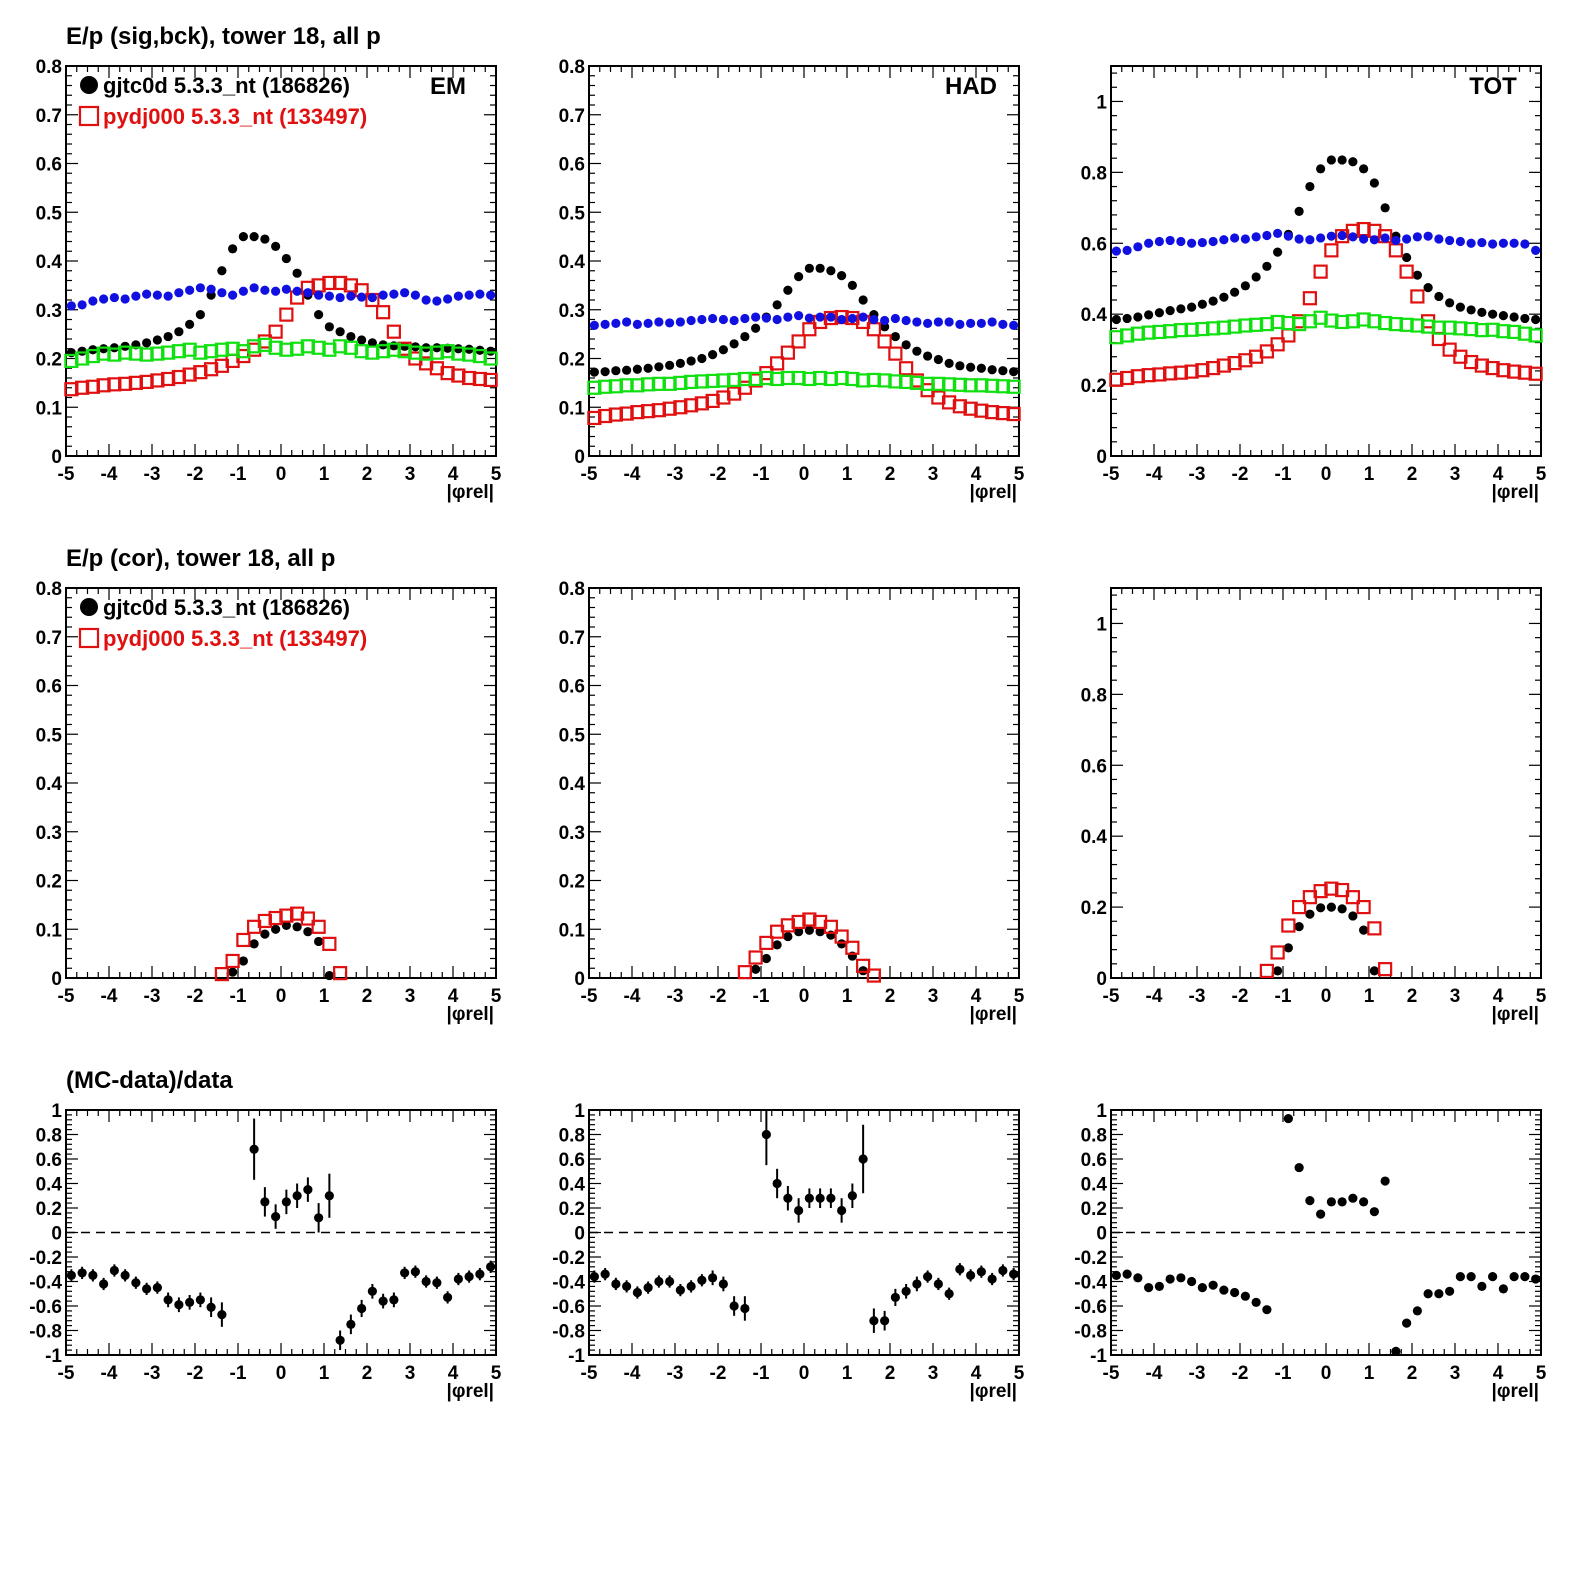 The width and height of the screenshot is (1575, 1575). What do you see at coordinates (579, 979) in the screenshot?
I see `y-tick-label: 0` at bounding box center [579, 979].